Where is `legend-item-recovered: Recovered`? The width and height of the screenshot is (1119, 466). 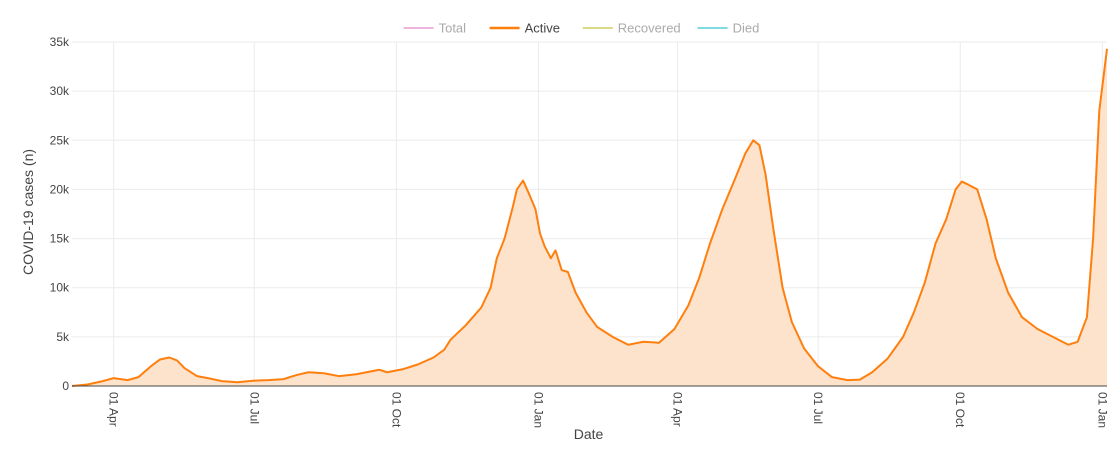
legend-item-recovered: Recovered is located at coordinates (631, 28).